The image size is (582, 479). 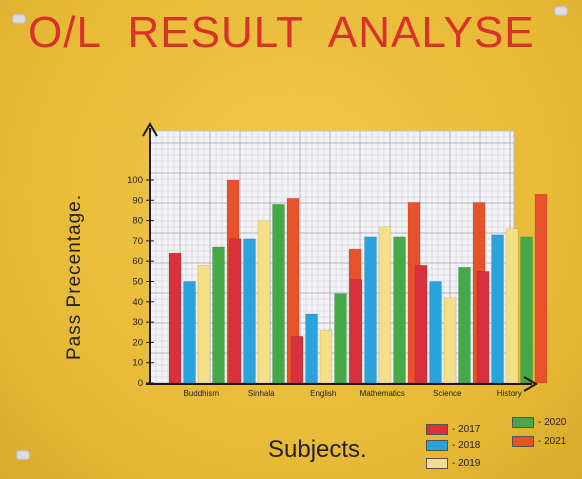 What do you see at coordinates (466, 445) in the screenshot?
I see `legend-label: - 2018` at bounding box center [466, 445].